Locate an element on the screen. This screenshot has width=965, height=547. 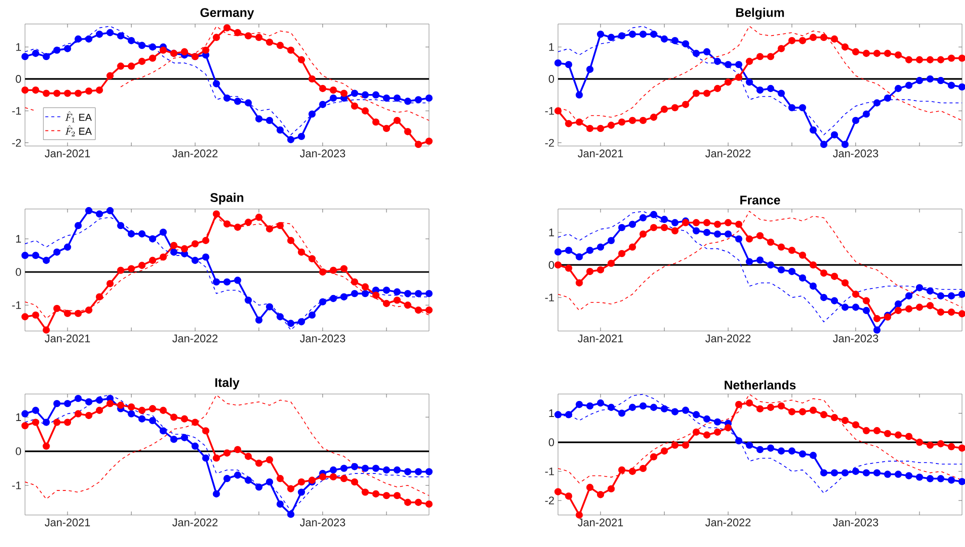
chart-title: France is located at coordinates (760, 200).